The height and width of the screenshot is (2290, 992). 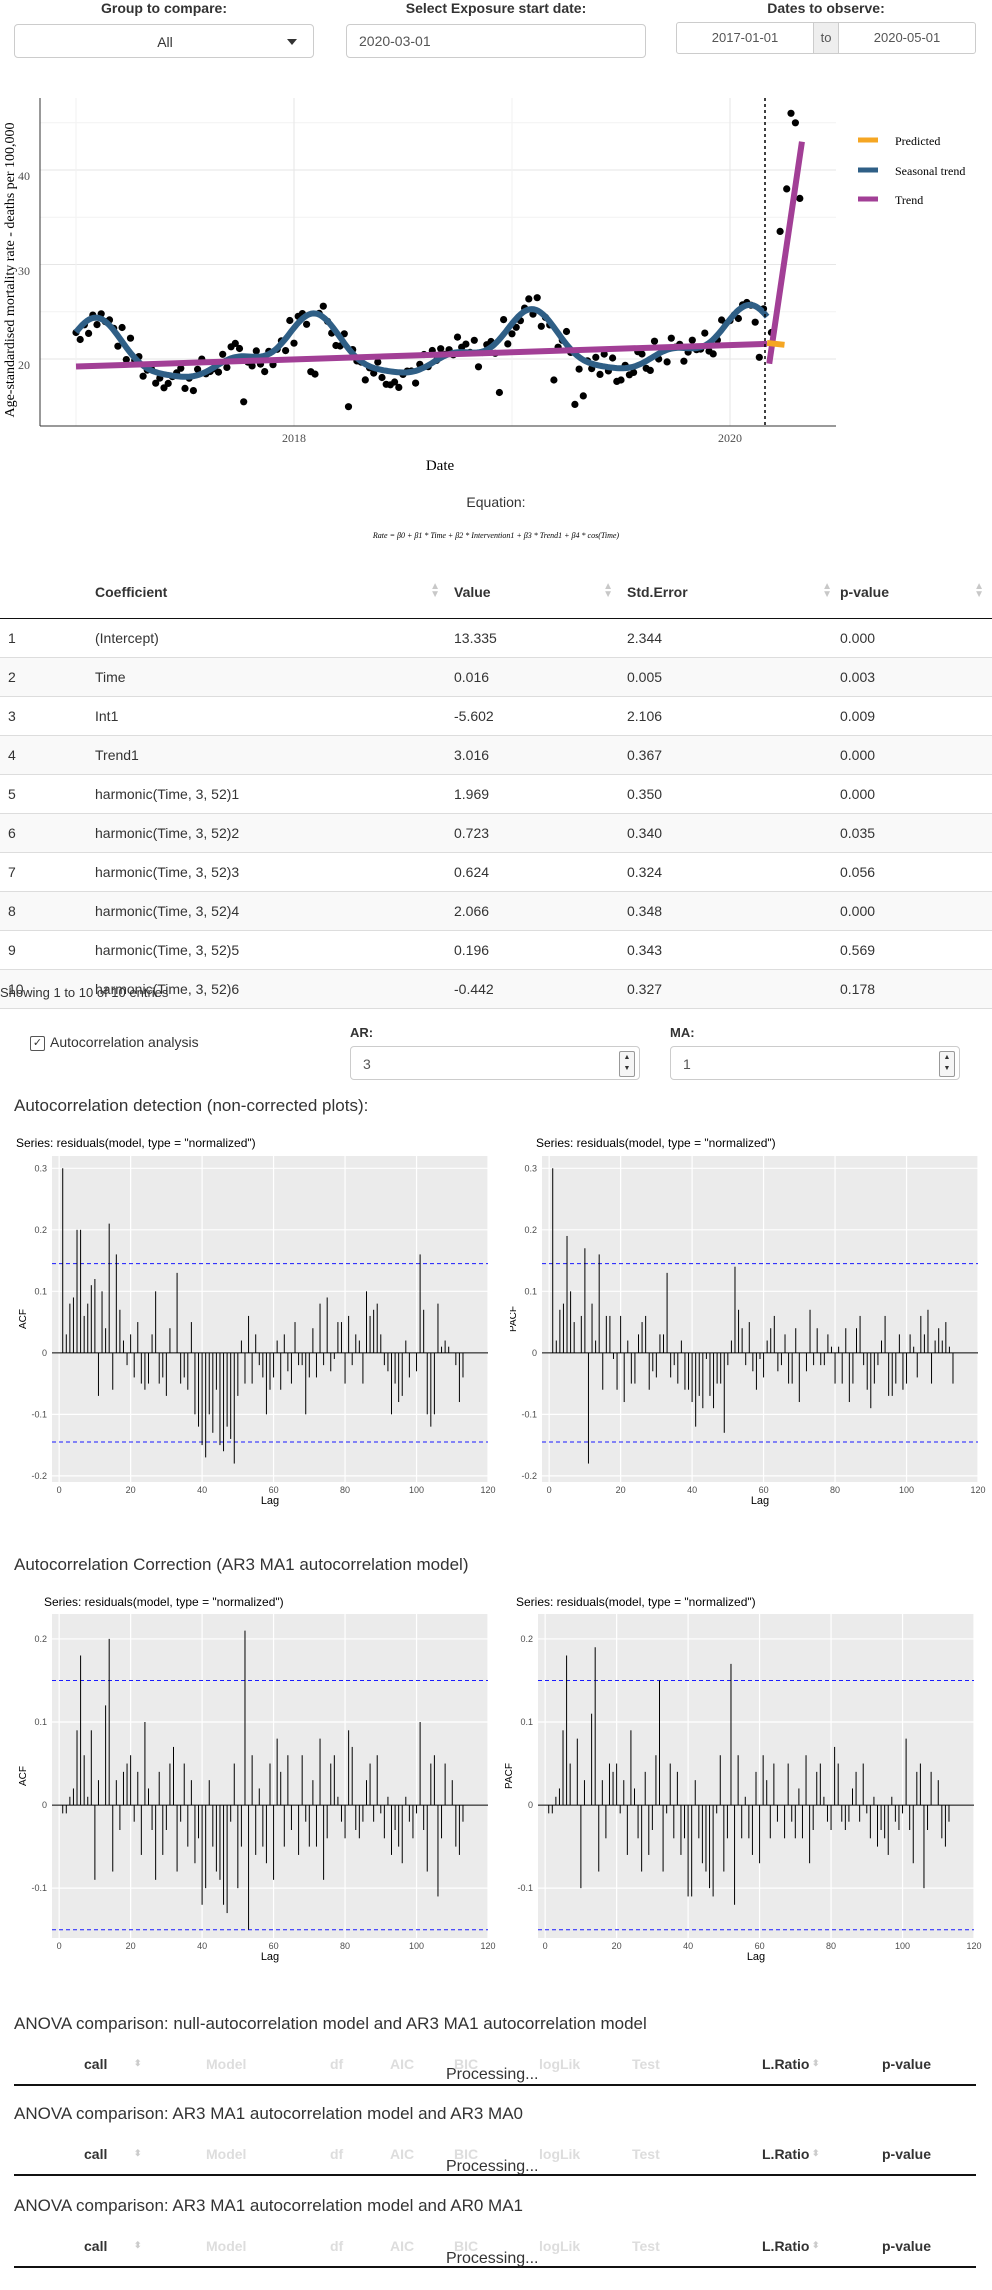 I want to click on cell-index: 3, so click(x=43, y=716).